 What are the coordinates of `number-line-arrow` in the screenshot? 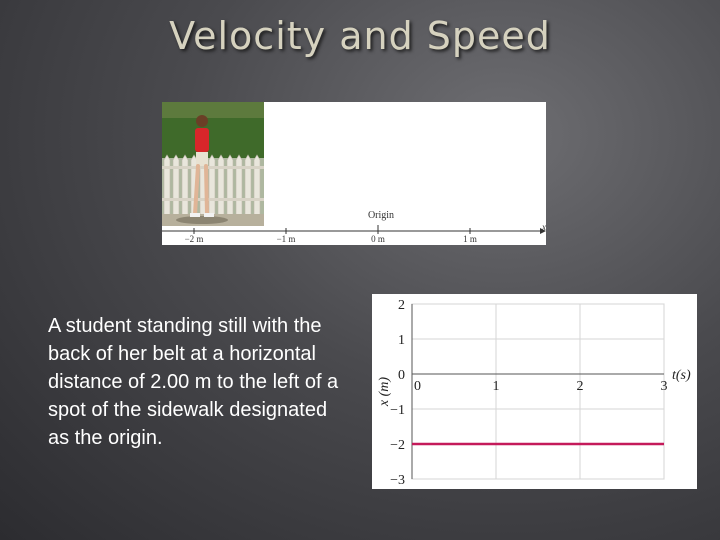 It's located at (543, 231).